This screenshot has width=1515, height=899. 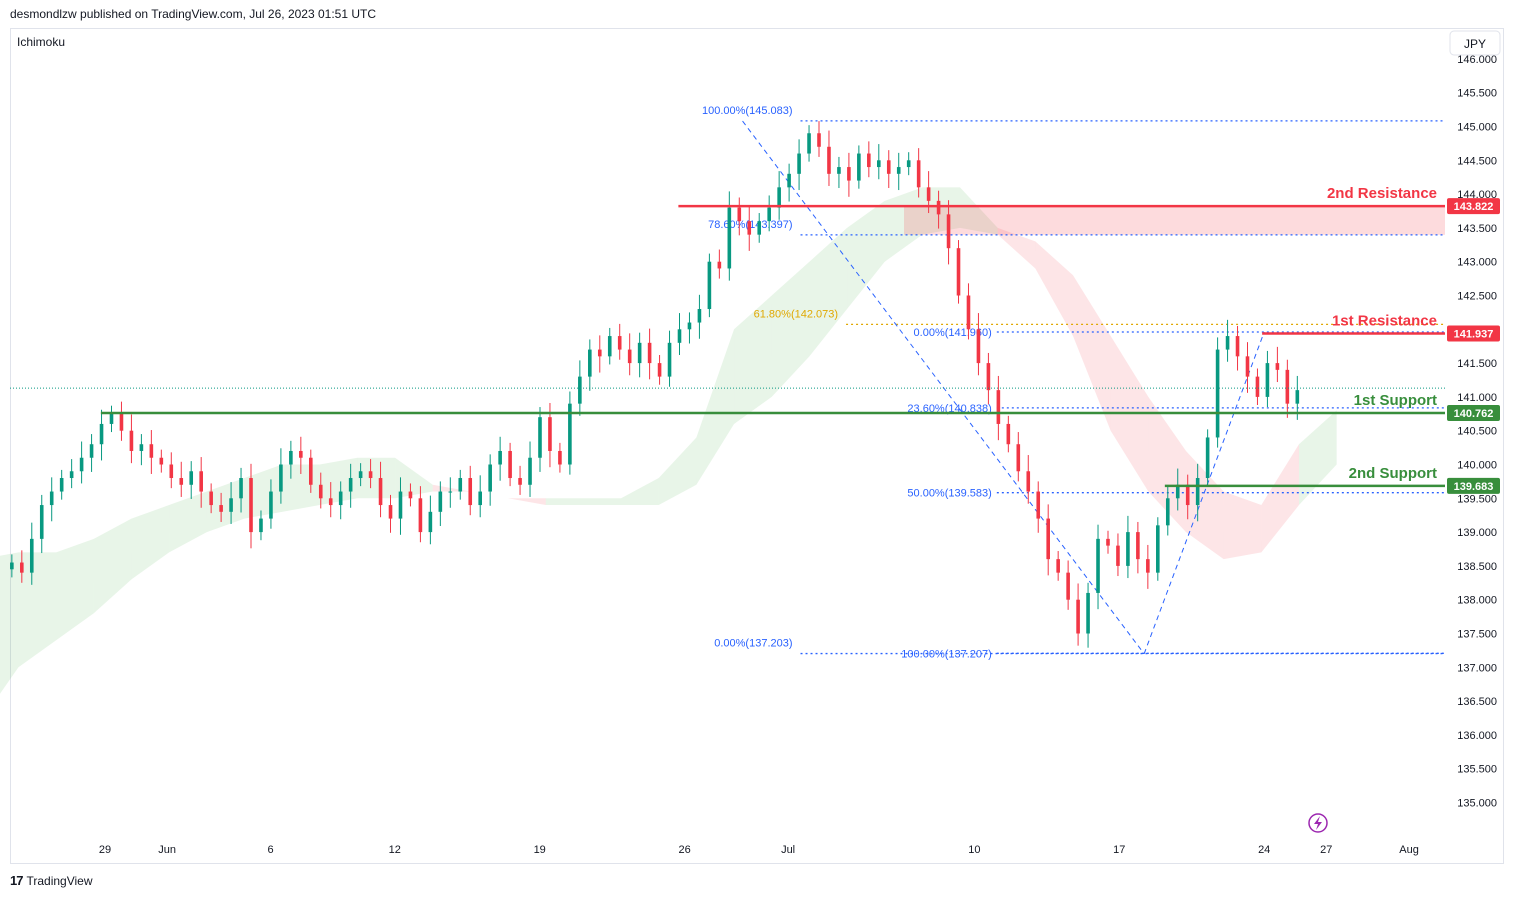 What do you see at coordinates (1477, 297) in the screenshot?
I see `price-tick: 142.500` at bounding box center [1477, 297].